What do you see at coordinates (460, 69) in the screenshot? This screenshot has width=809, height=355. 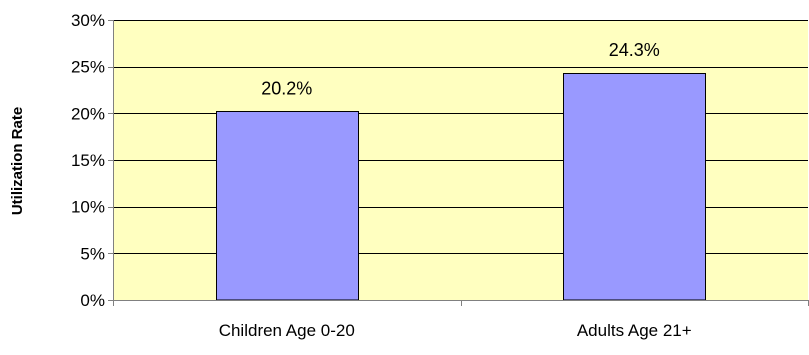 I see `data-labels: 20.2% 24.3%` at bounding box center [460, 69].